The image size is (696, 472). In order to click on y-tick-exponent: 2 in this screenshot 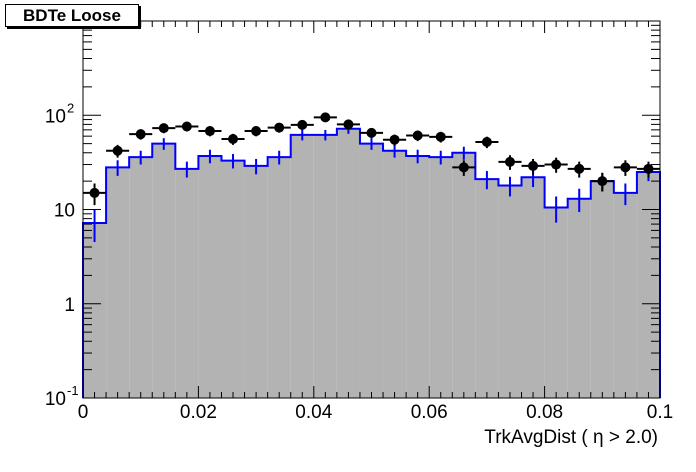, I will do `click(70, 107)`.